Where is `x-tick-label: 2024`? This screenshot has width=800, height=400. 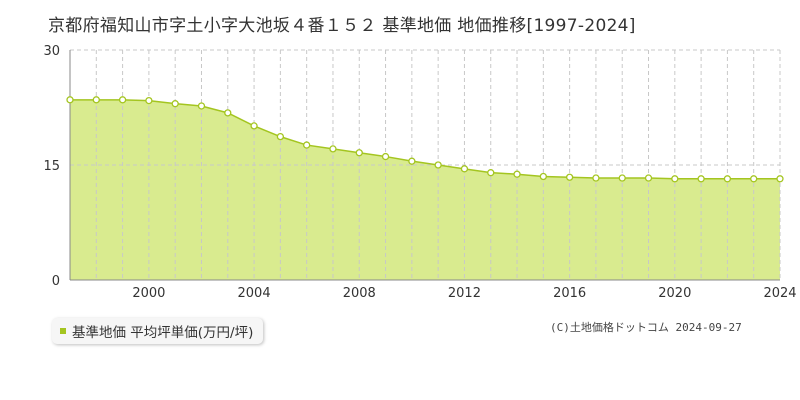 x-tick-label: 2024 is located at coordinates (779, 293).